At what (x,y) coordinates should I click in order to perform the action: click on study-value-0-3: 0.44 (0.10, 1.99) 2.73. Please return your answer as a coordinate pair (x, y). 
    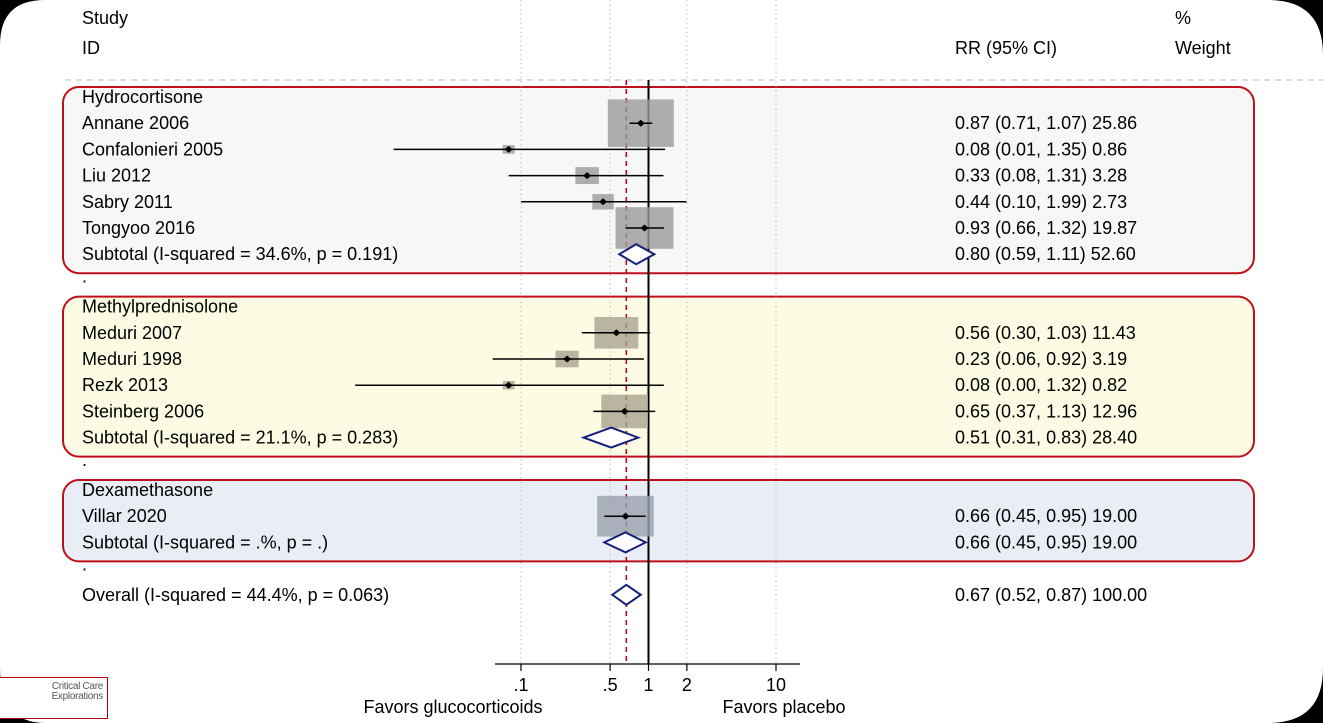
    Looking at the image, I should click on (1041, 202).